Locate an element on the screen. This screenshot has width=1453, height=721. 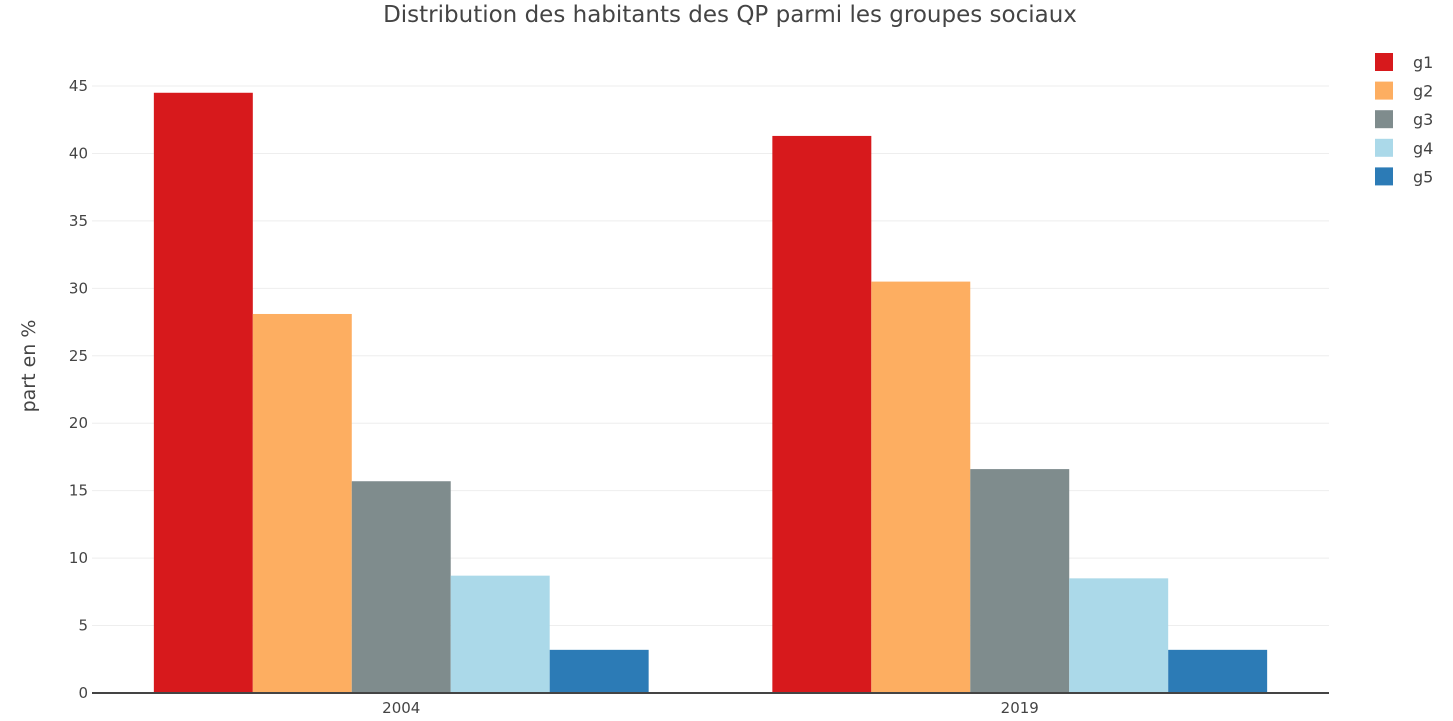
legend-label: g3 is located at coordinates (1423, 119).